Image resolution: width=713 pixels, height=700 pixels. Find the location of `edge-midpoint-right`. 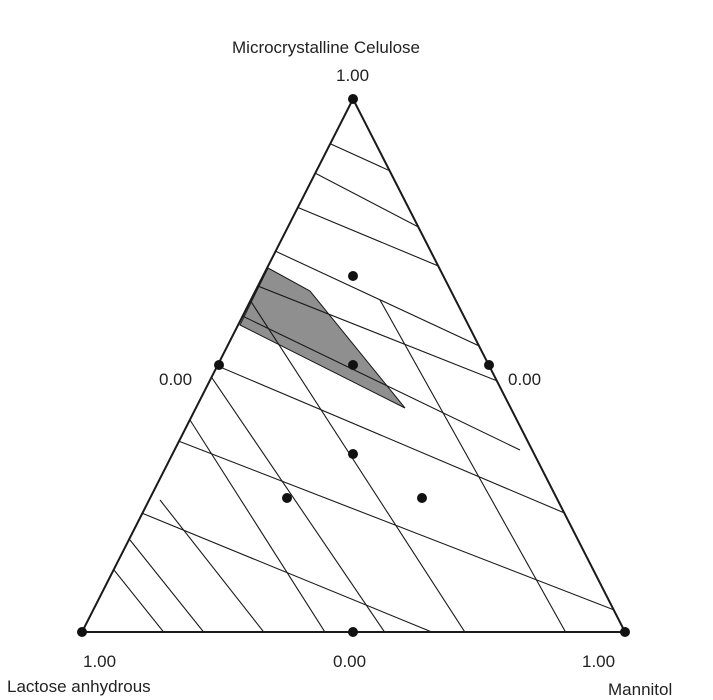

edge-midpoint-right is located at coordinates (489, 365).